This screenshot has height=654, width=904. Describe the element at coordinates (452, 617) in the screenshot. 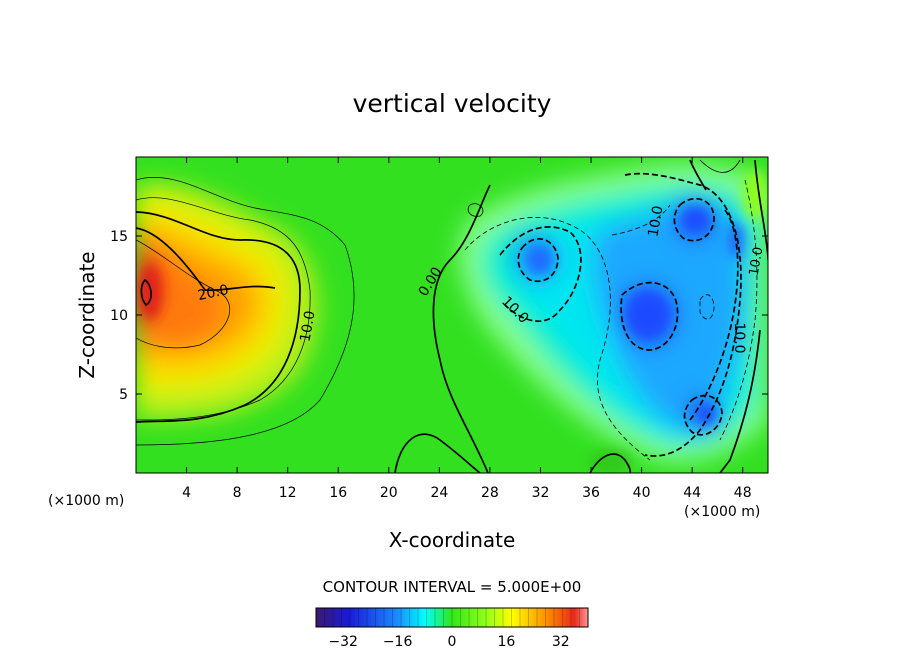

I see `colorbar` at that location.